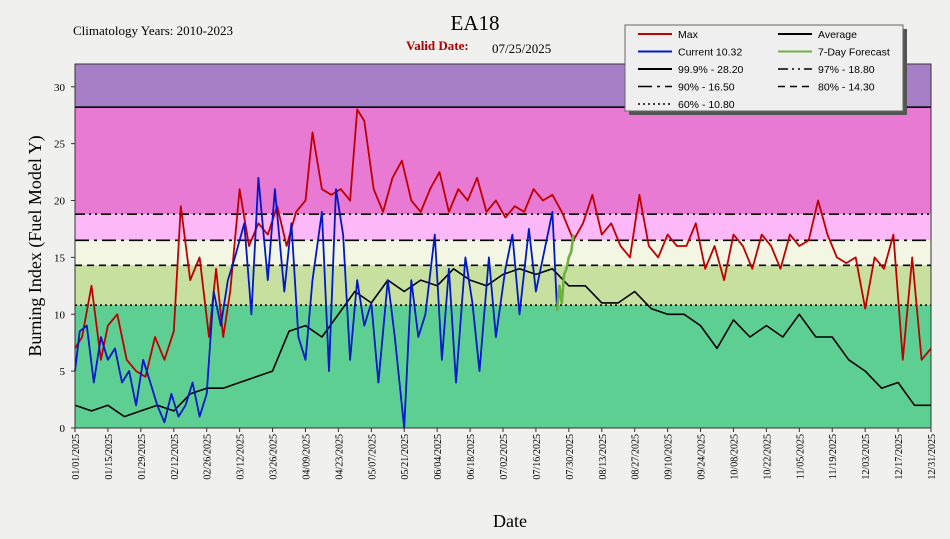  I want to click on x-tick-label: 06/18/2025, so click(471, 457).